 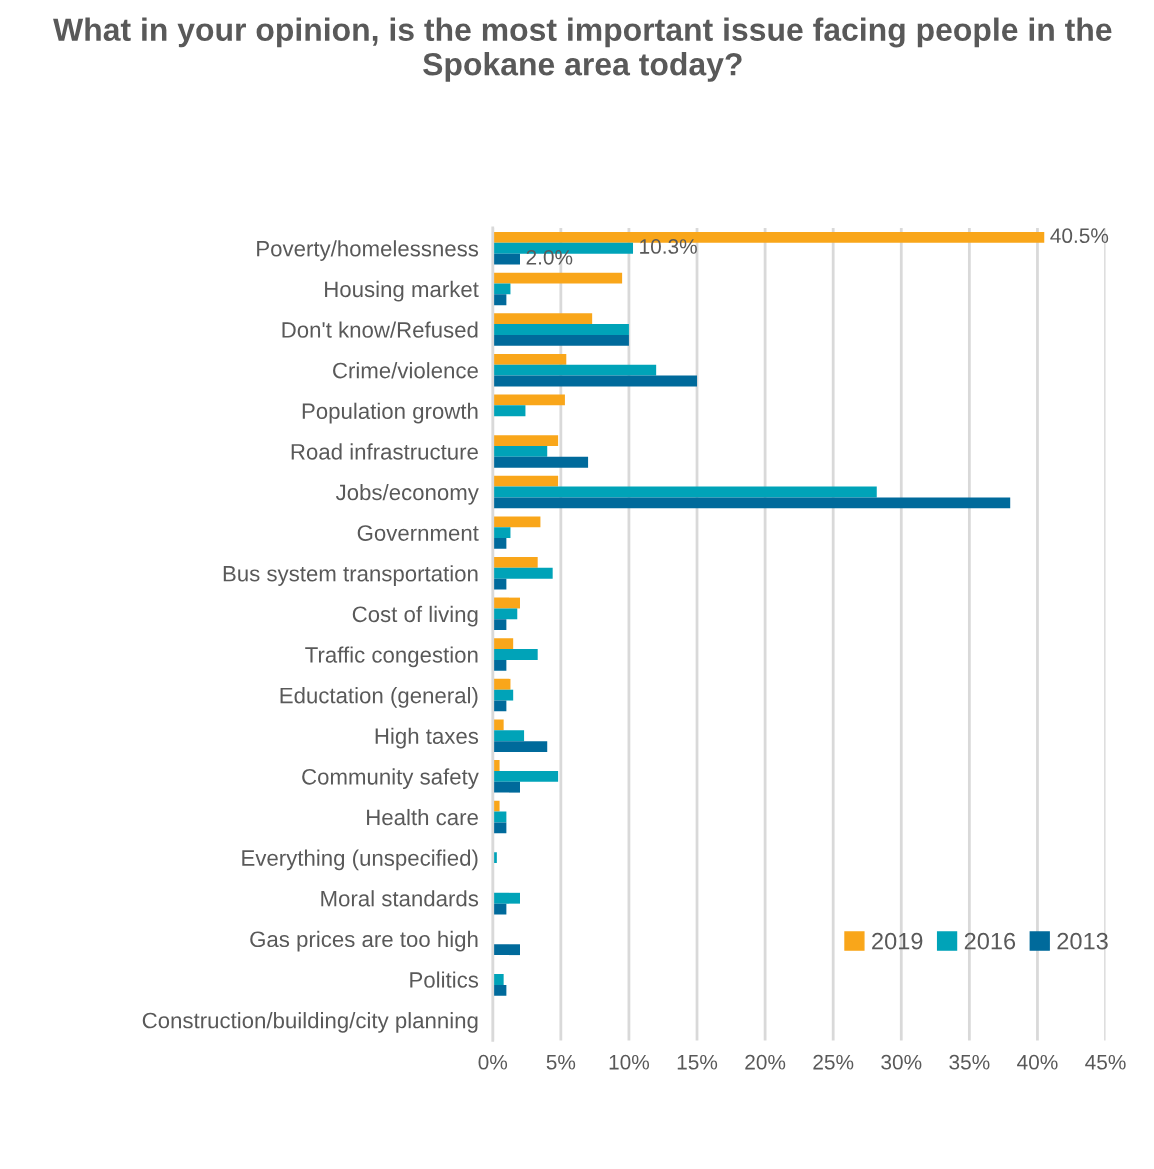 I want to click on x-tick-label: 25%, so click(x=833, y=1062).